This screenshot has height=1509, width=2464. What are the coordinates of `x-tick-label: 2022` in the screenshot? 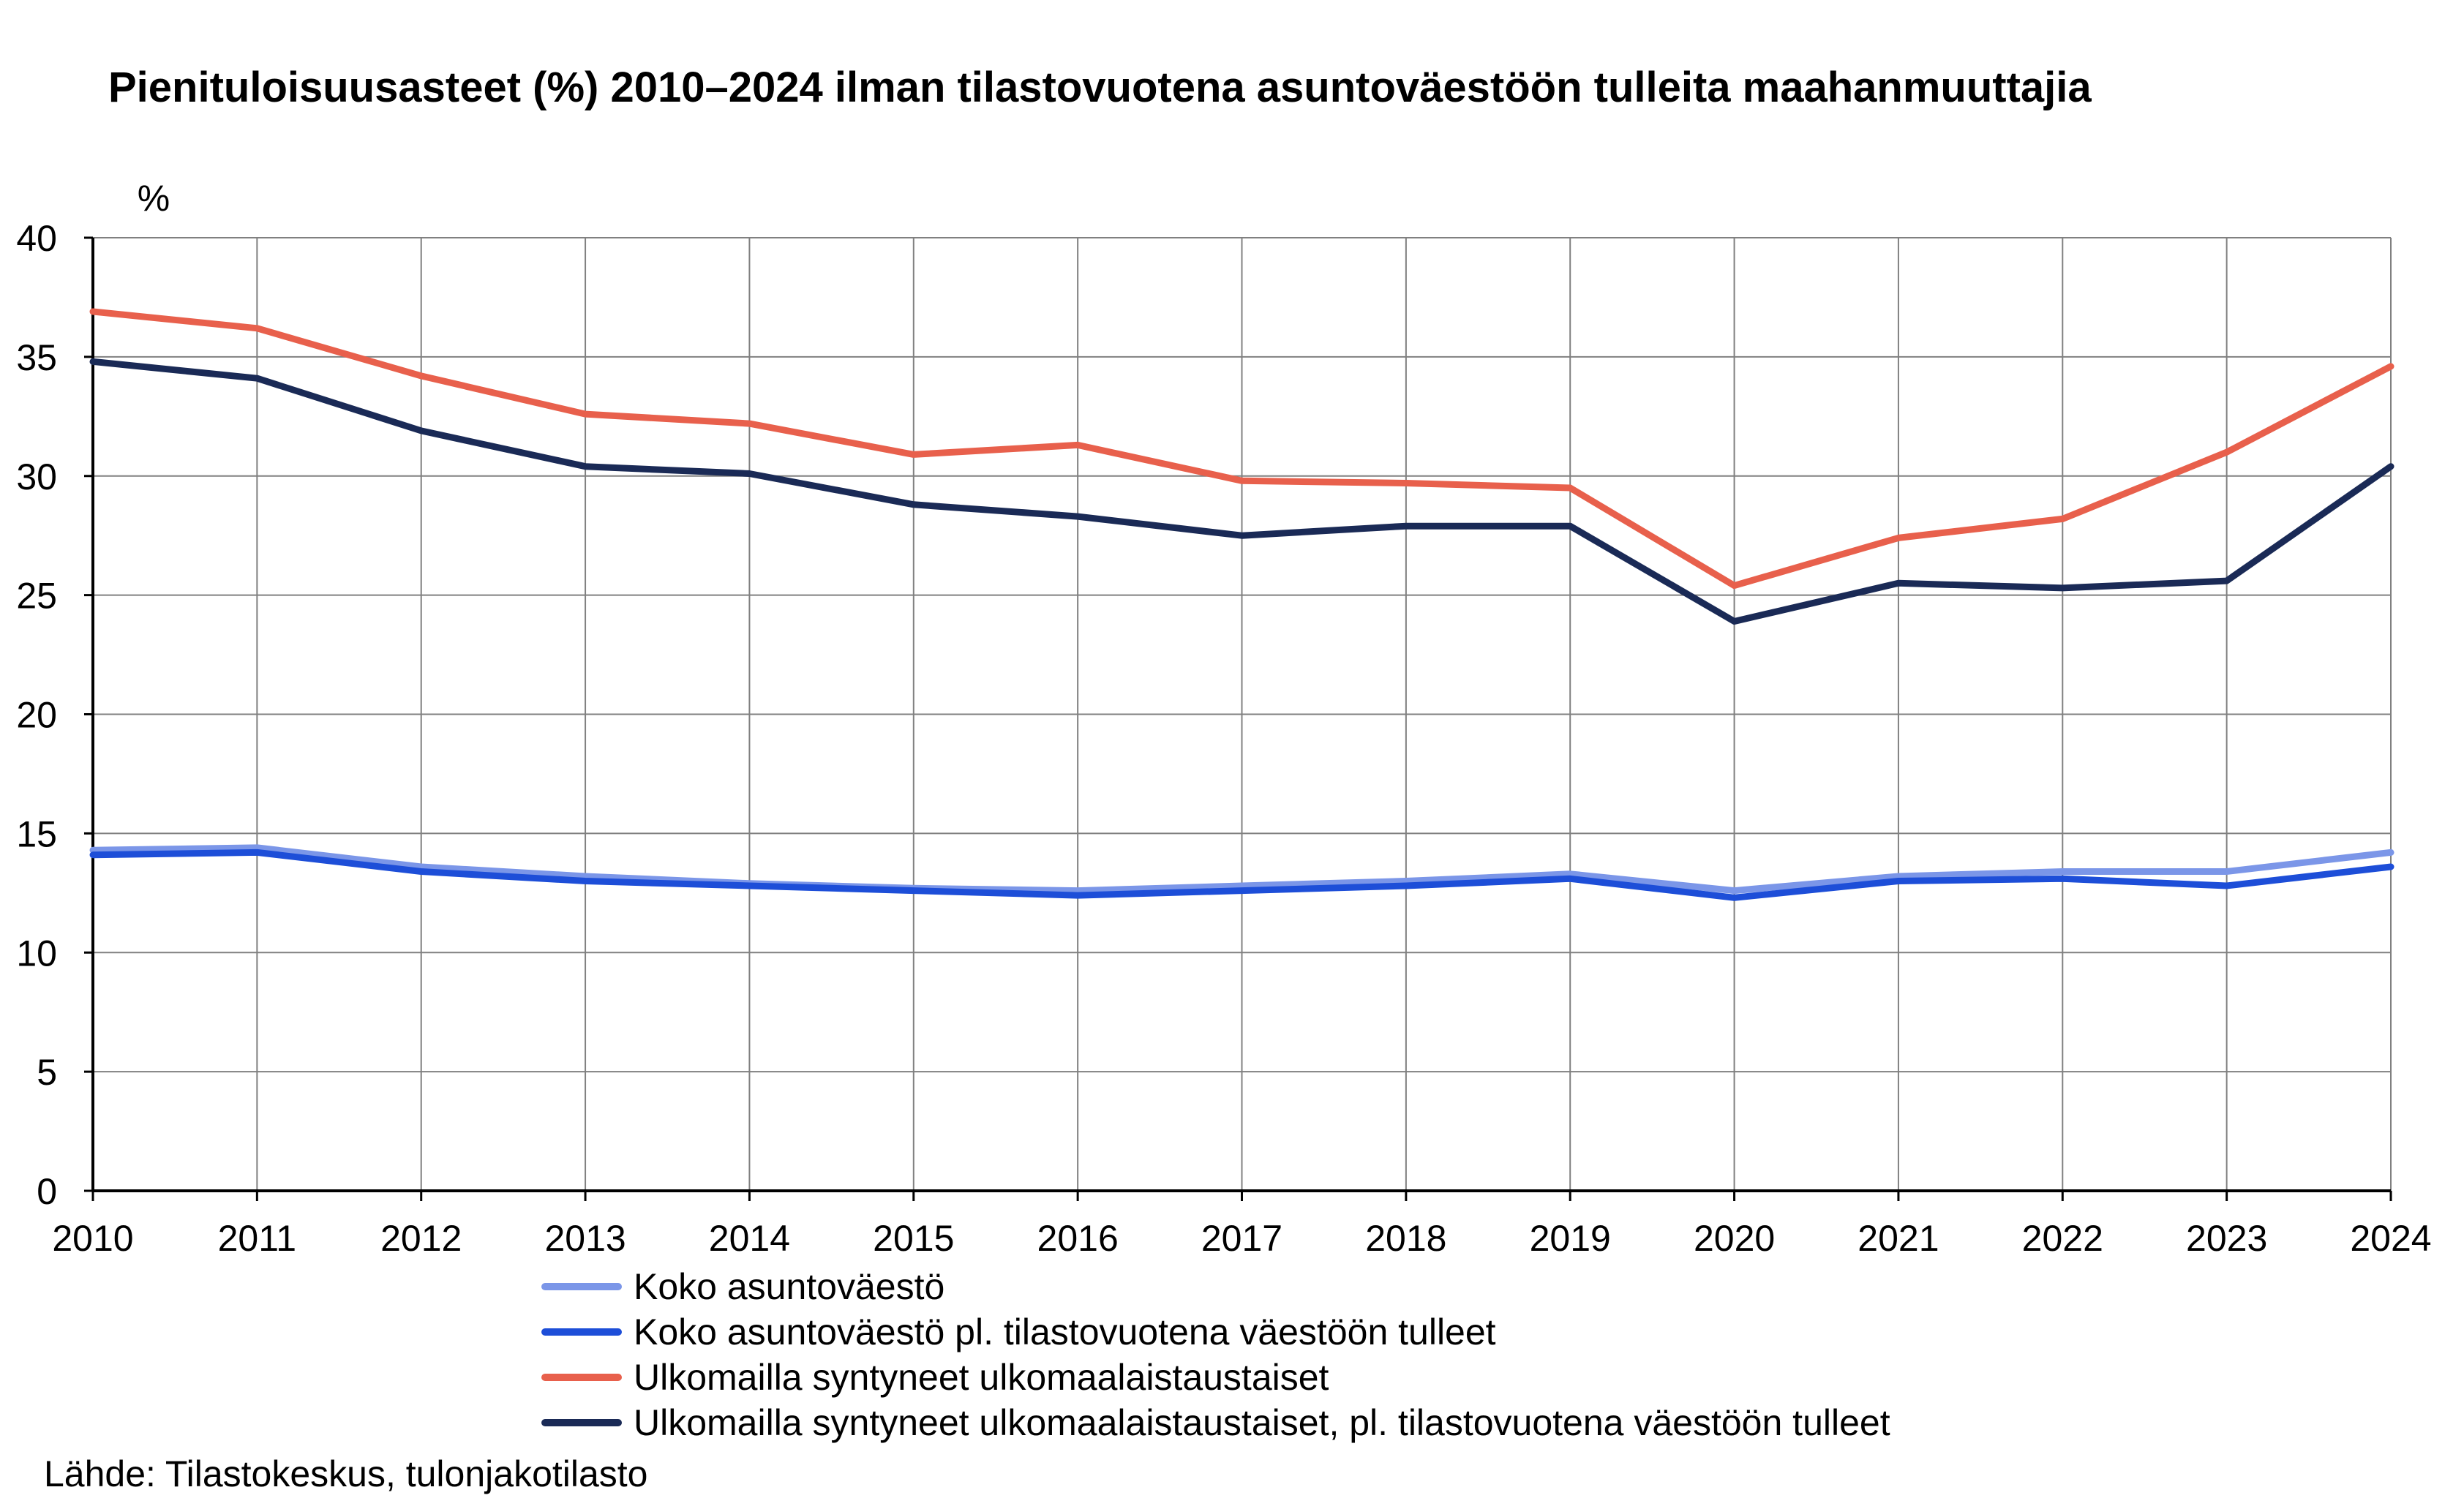 It's located at (2062, 1238).